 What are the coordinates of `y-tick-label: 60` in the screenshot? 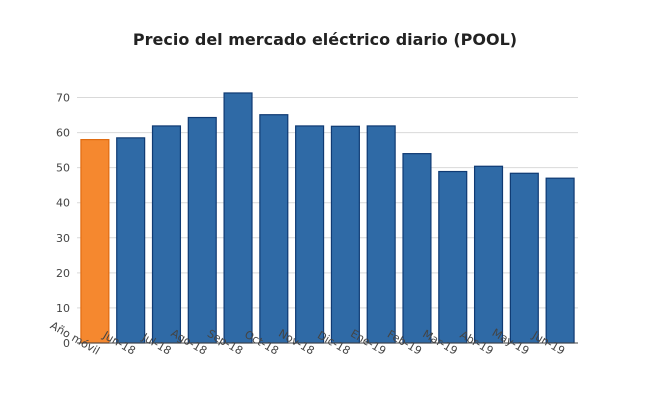 It's located at (63, 133).